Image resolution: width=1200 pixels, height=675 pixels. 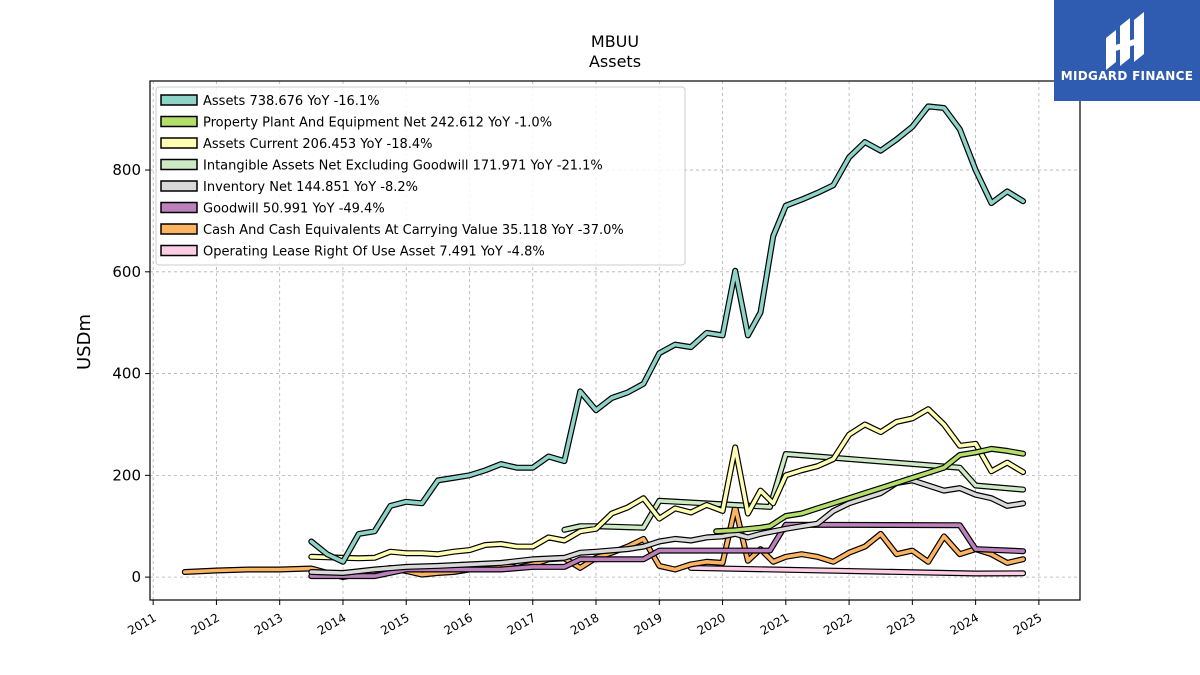 I want to click on logo: MIDGARD FINANCE, so click(x=1127, y=50).